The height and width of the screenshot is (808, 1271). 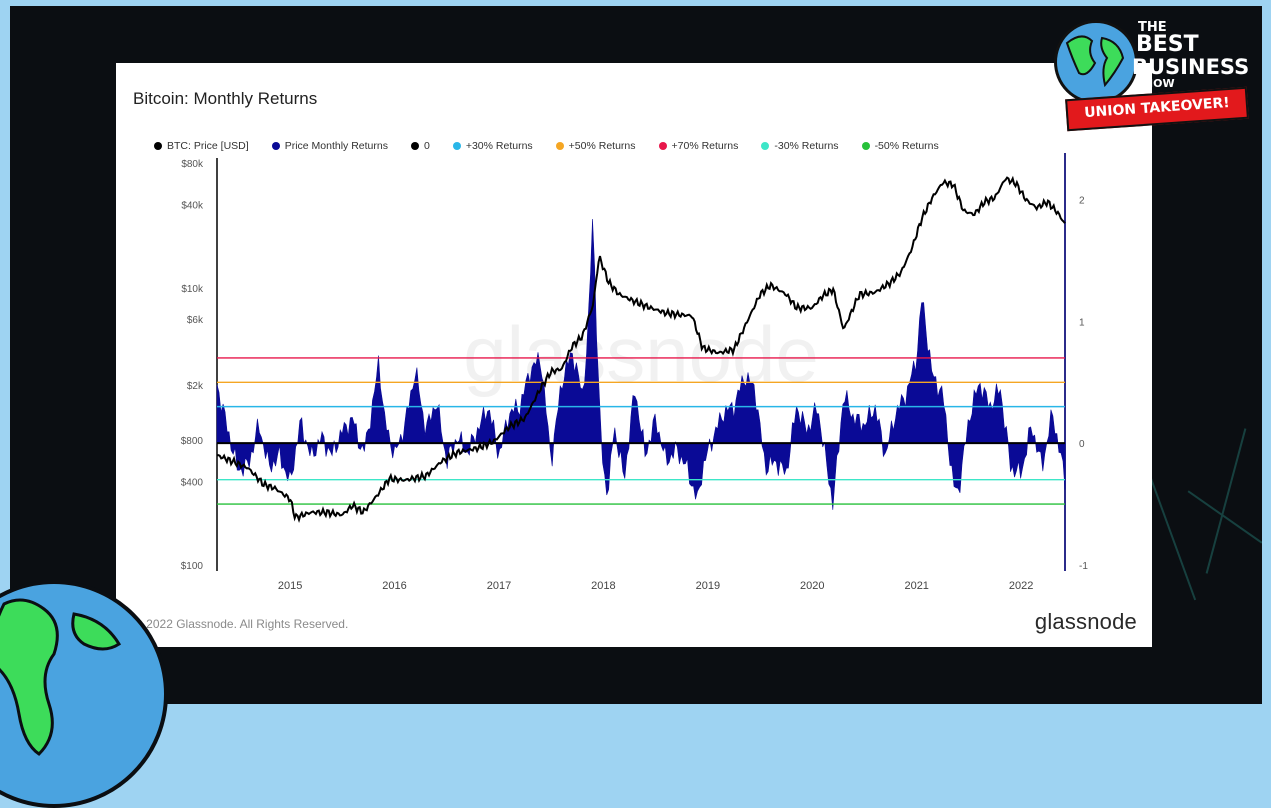 What do you see at coordinates (1191, 67) in the screenshot?
I see `logo-line-business: BUSINESS` at bounding box center [1191, 67].